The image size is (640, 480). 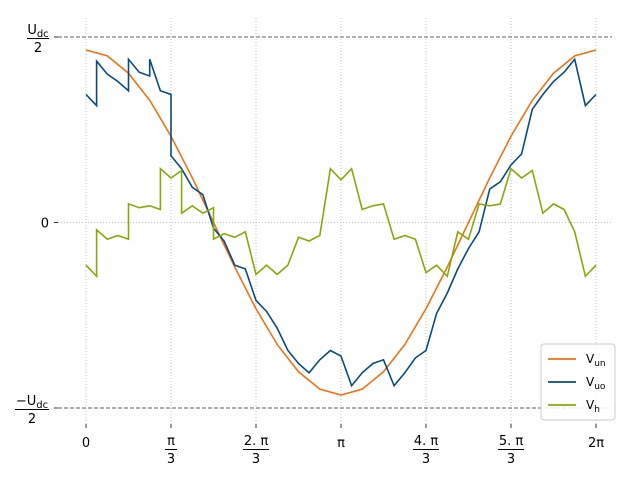 What do you see at coordinates (578, 382) in the screenshot?
I see `legend-box` at bounding box center [578, 382].